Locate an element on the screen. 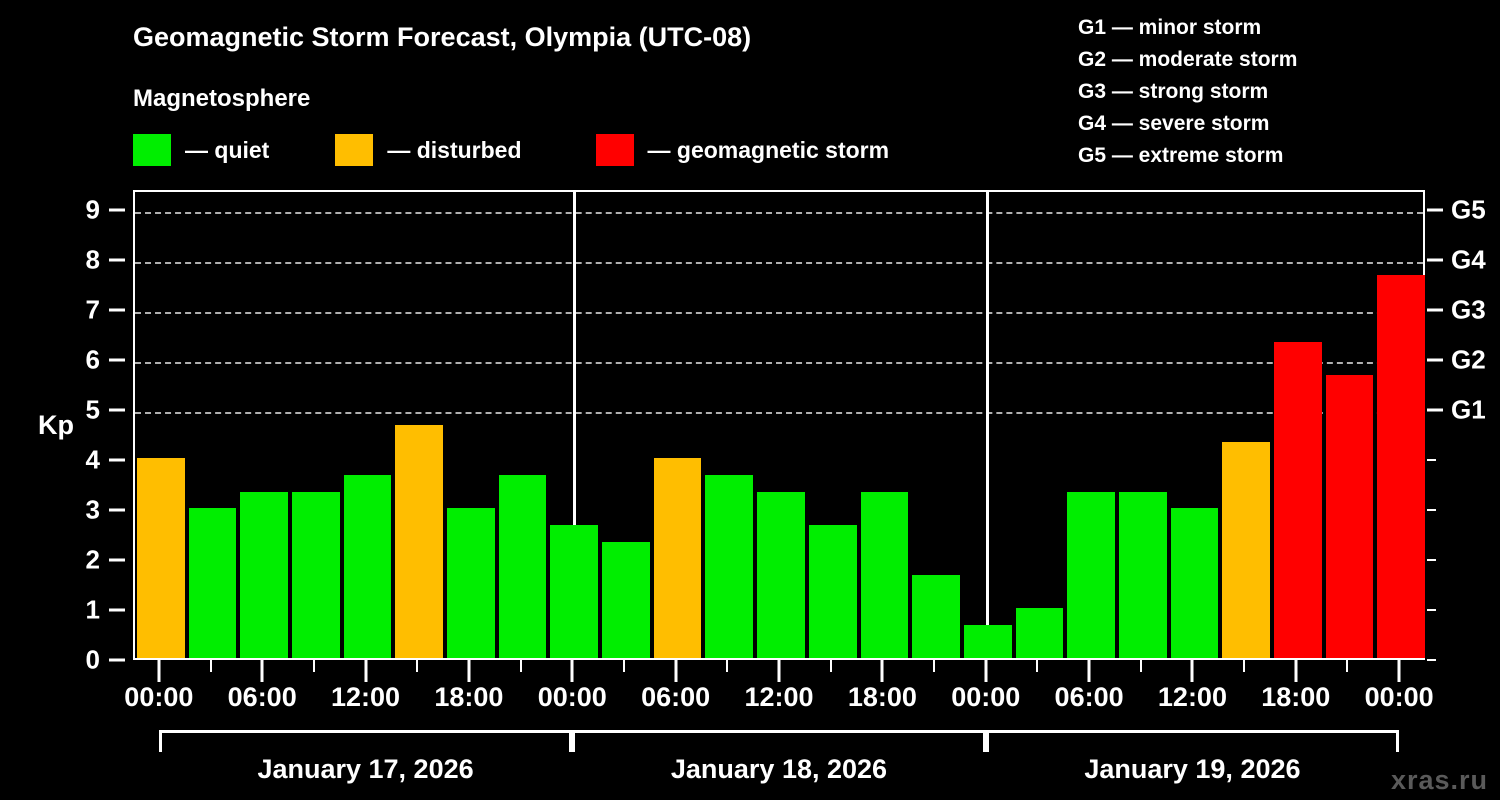 This screenshot has height=800, width=1500. y-axis: 0 1 2 3 4 5 6 7 8 9 is located at coordinates (64, 432).